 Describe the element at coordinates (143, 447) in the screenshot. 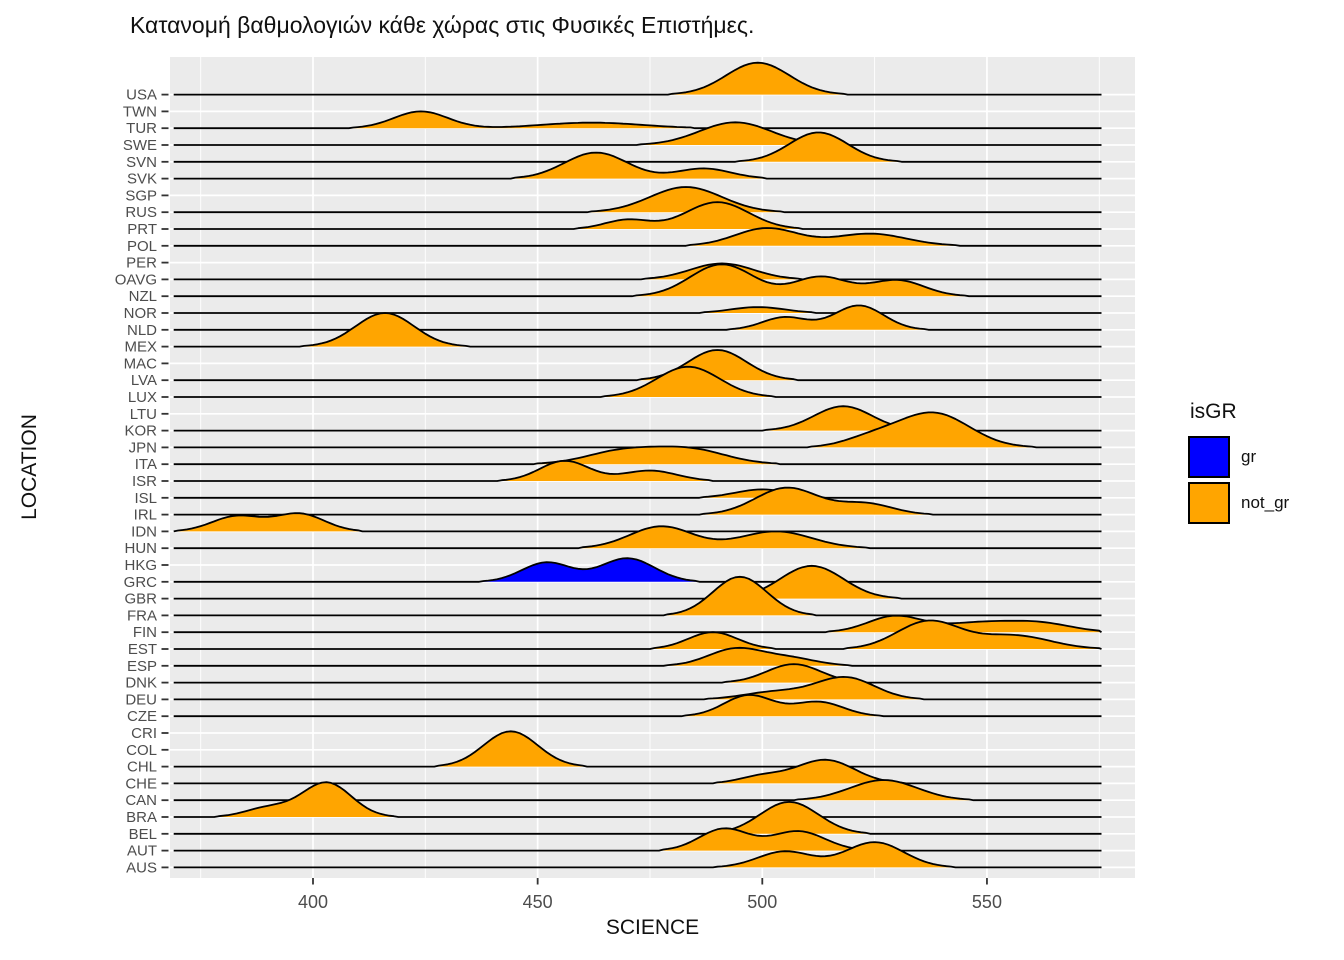

I see `y-tick-label-JPN: JPN` at that location.